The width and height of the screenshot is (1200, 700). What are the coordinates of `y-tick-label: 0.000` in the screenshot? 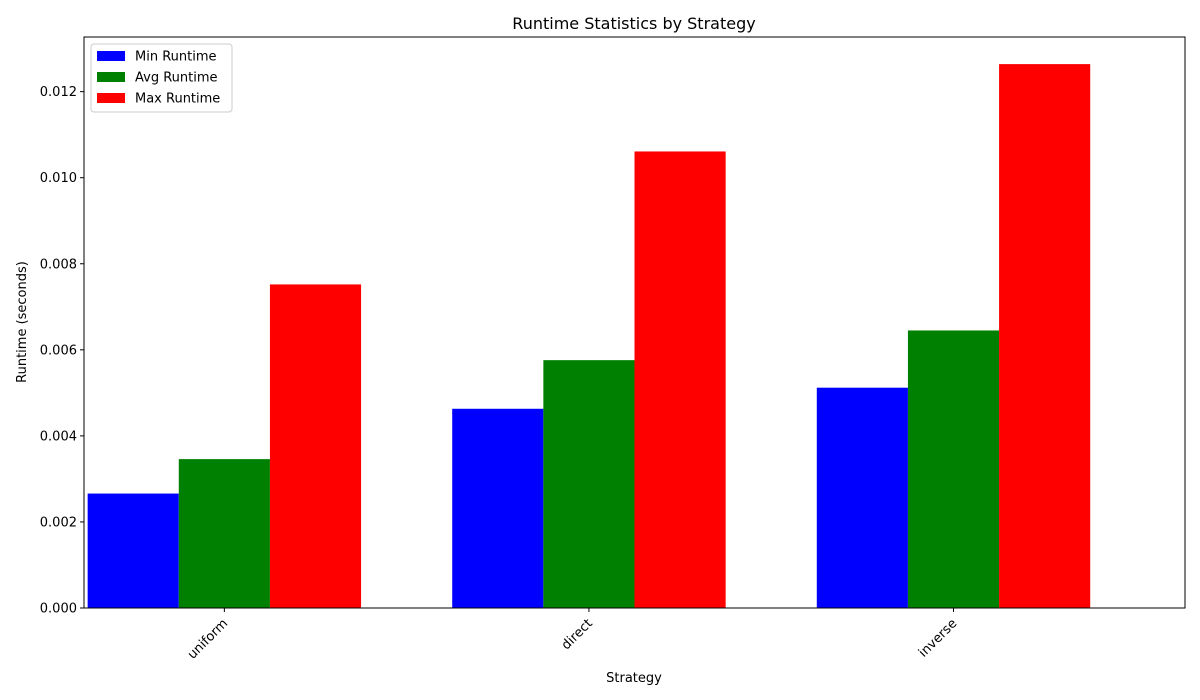 It's located at (58, 609).